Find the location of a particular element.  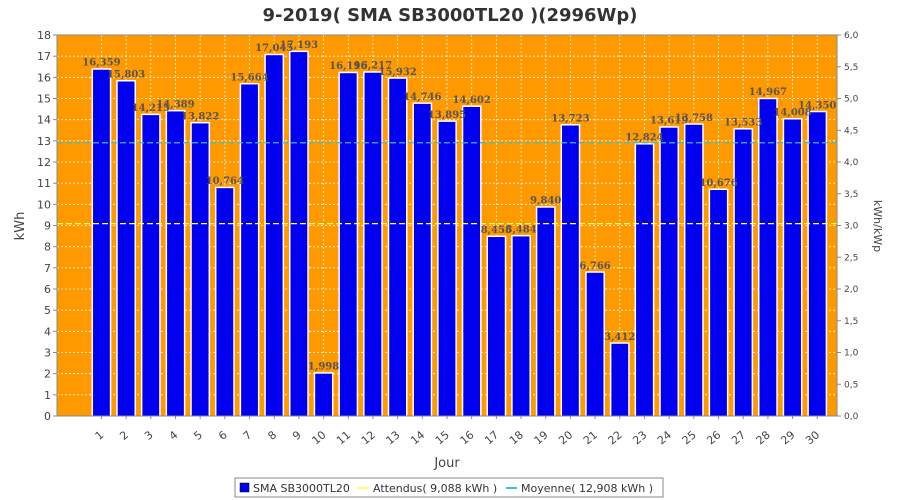

y-tick-label: 4 is located at coordinates (47, 331).